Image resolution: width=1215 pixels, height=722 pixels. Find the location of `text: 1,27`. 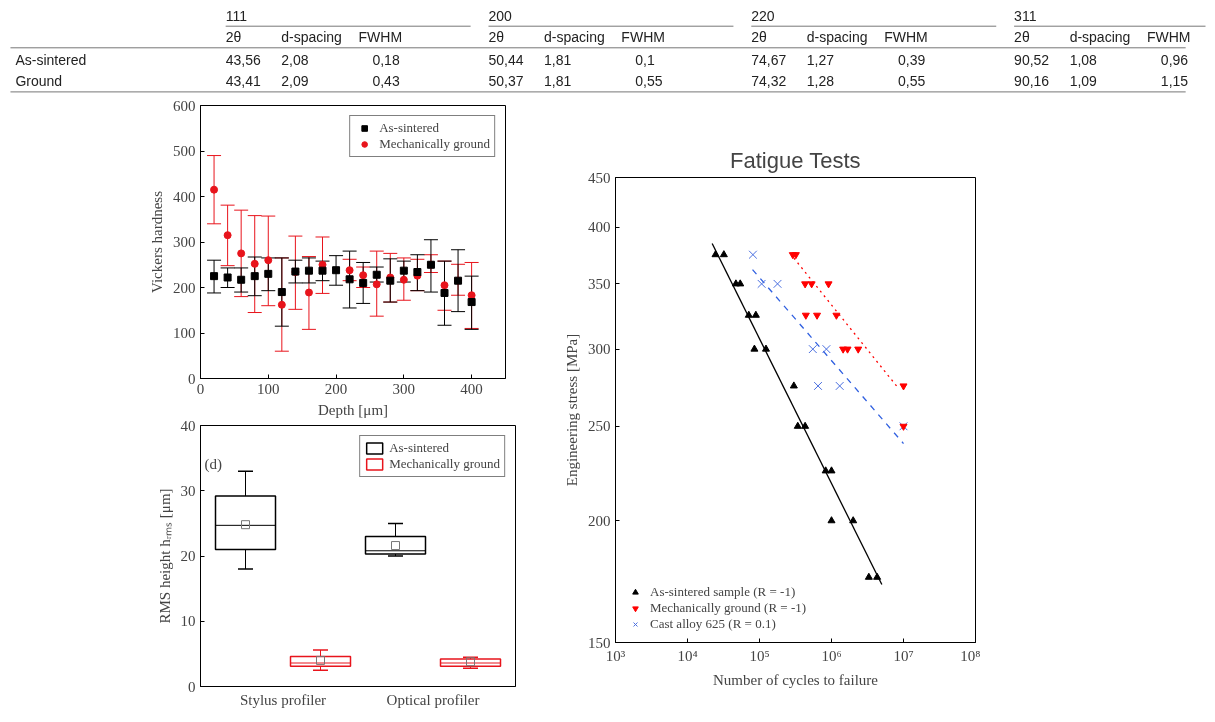

text: 1,27 is located at coordinates (820, 59).